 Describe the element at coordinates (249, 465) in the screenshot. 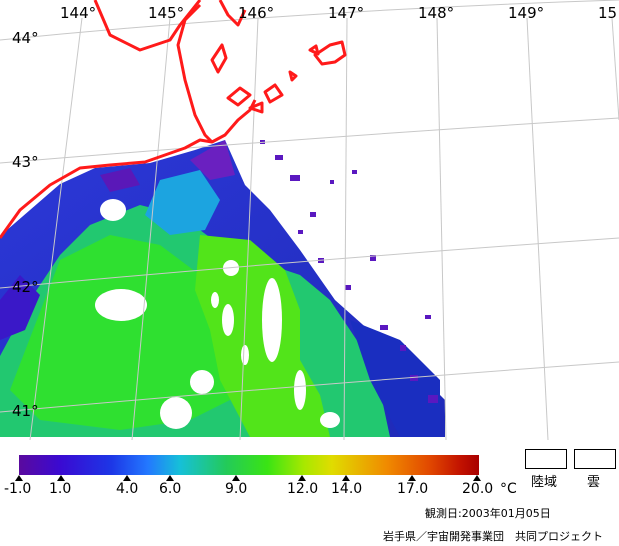

I see `temperature-colorbar` at that location.